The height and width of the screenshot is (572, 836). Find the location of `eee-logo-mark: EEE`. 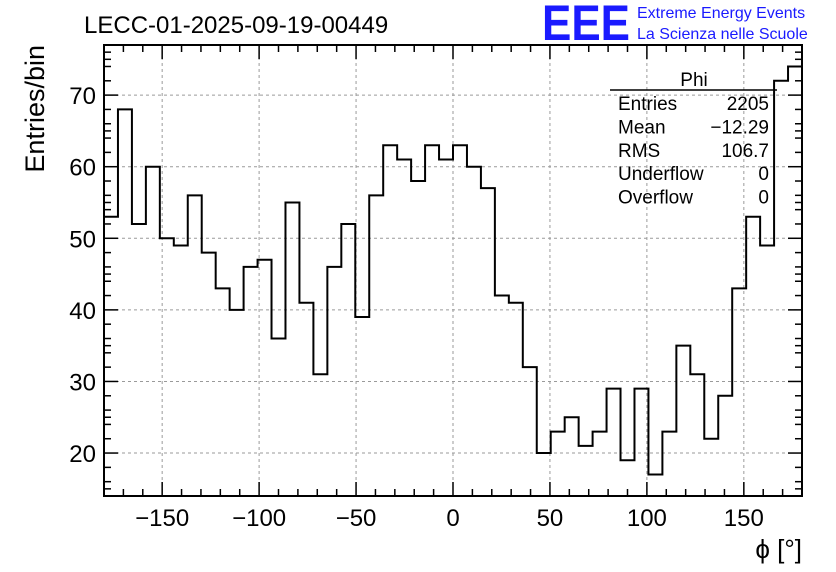

eee-logo-mark: EEE is located at coordinates (586, 25).